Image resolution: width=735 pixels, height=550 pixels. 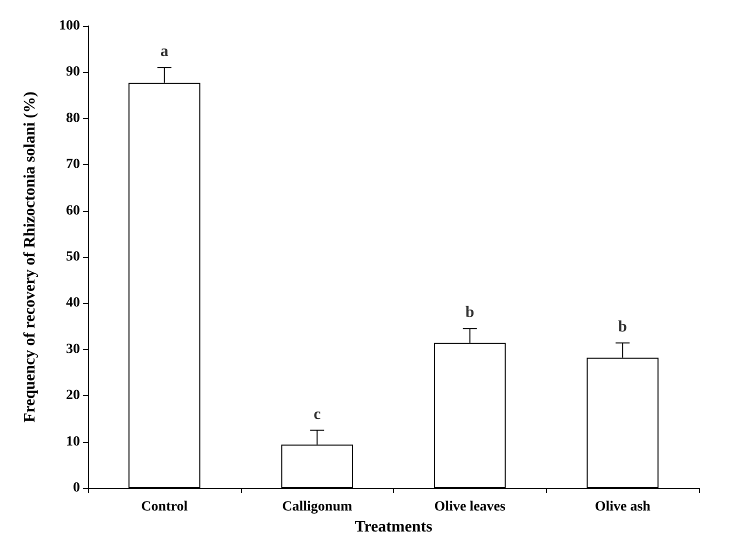 What do you see at coordinates (73, 349) in the screenshot?
I see `y-tick-label: 30` at bounding box center [73, 349].